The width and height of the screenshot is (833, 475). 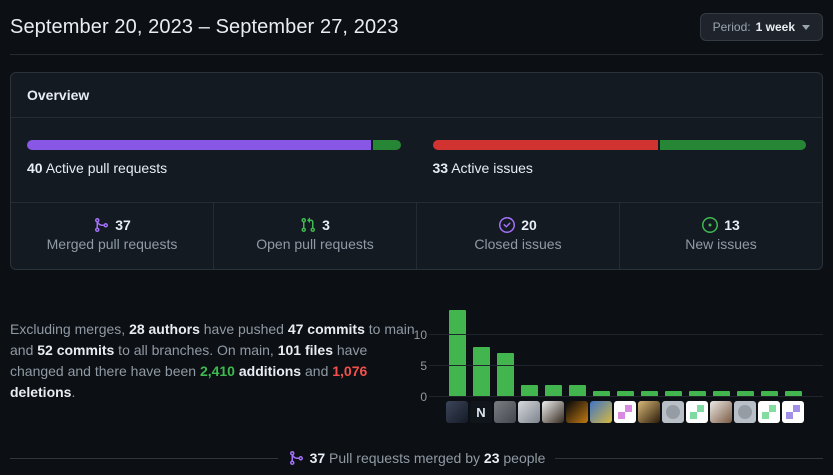 I want to click on pull-requests-progress: 40 Active pull requests, so click(x=214, y=158).